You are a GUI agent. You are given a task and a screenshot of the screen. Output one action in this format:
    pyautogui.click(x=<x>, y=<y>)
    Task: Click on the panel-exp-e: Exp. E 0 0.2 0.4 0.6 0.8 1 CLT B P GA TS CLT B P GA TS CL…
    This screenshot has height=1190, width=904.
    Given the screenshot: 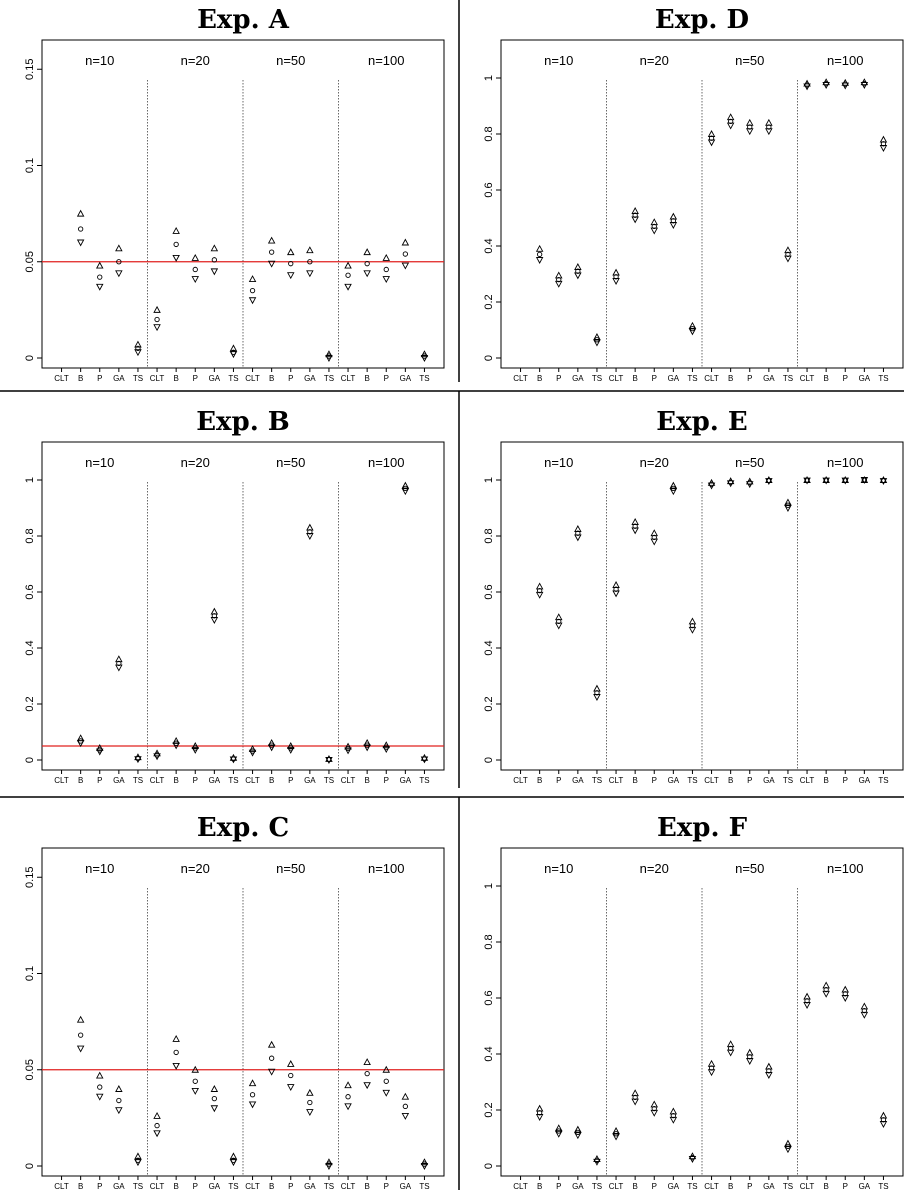 What is the action you would take?
    pyautogui.click(x=693, y=596)
    